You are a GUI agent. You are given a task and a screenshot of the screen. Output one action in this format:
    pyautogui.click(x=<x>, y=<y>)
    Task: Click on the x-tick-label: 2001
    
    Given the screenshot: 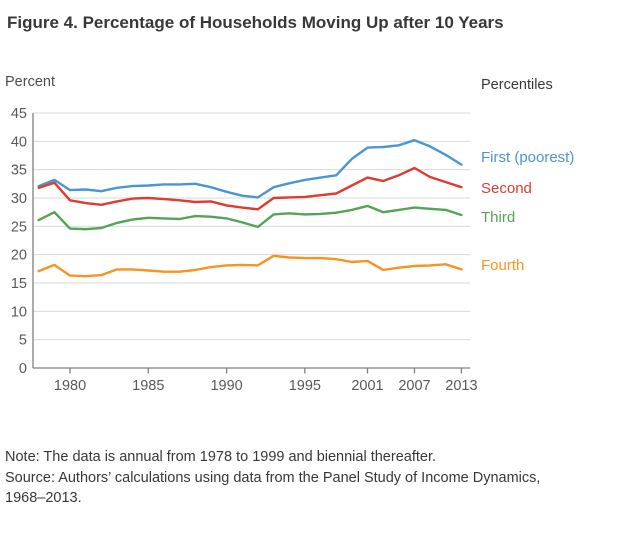 What is the action you would take?
    pyautogui.click(x=367, y=386)
    